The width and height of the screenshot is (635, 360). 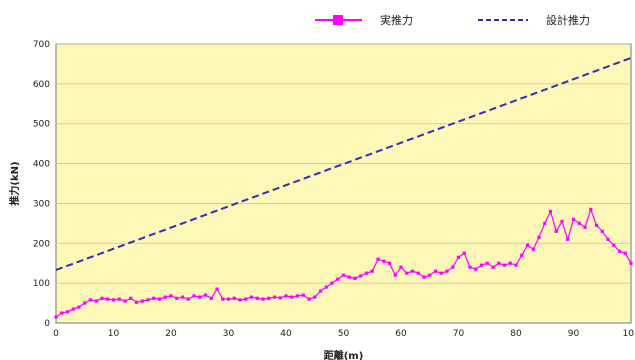 What do you see at coordinates (401, 334) in the screenshot?
I see `x-tick-label: 60` at bounding box center [401, 334].